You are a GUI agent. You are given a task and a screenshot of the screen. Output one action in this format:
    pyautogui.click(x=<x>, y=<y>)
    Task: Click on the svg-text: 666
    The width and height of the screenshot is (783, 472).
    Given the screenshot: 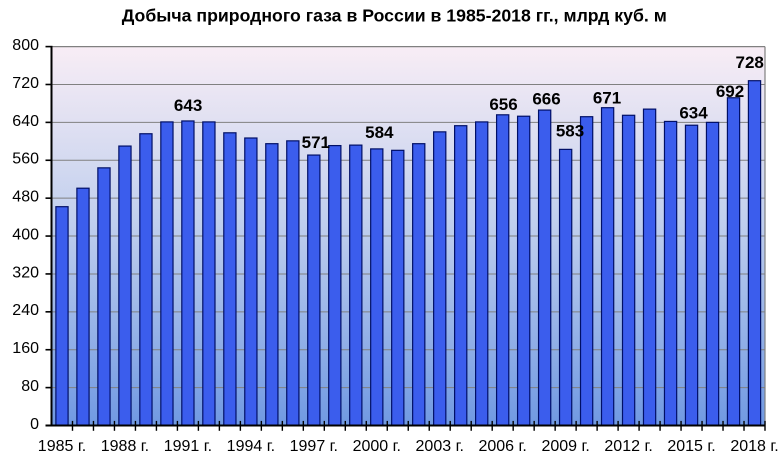 What is the action you would take?
    pyautogui.click(x=546, y=99)
    